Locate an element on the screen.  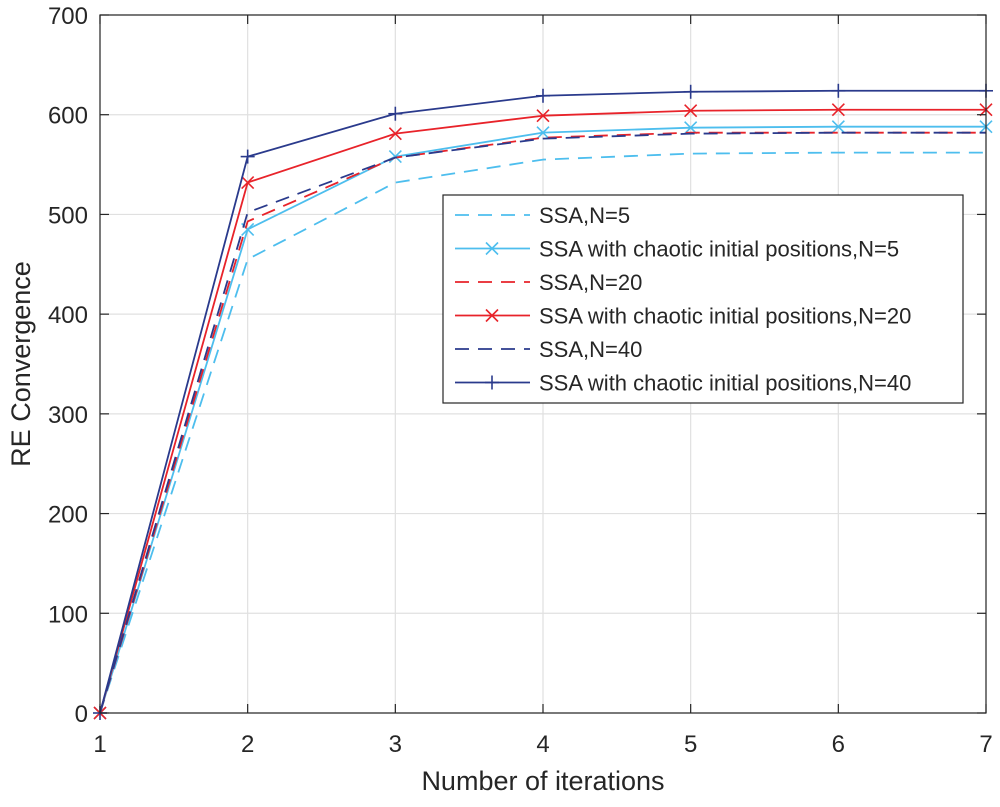
legend-item: SSA,N=20 is located at coordinates (548, 282).